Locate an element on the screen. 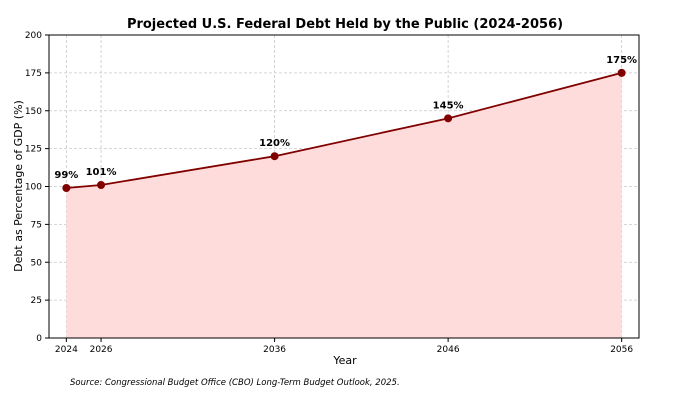 This screenshot has height=401, width=686. data-label: 175% is located at coordinates (621, 60).